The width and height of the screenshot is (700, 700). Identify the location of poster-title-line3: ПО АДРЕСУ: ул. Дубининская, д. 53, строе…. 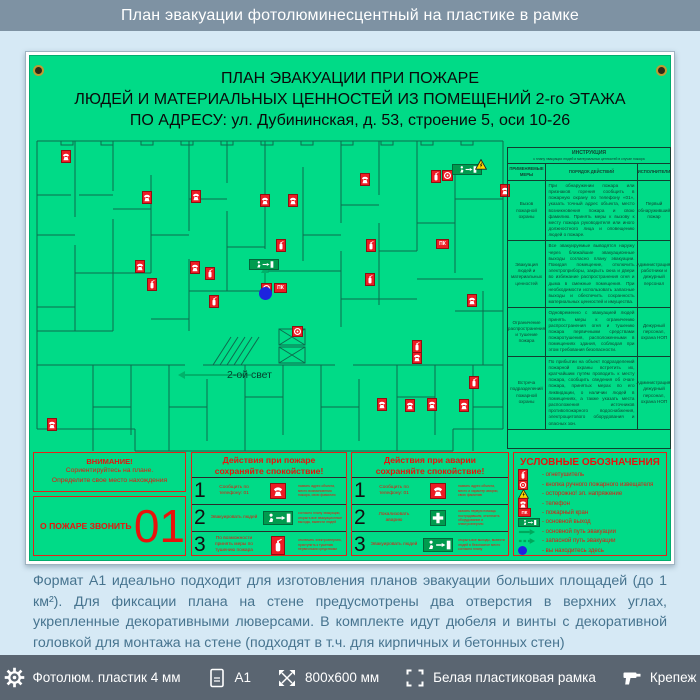
(350, 120).